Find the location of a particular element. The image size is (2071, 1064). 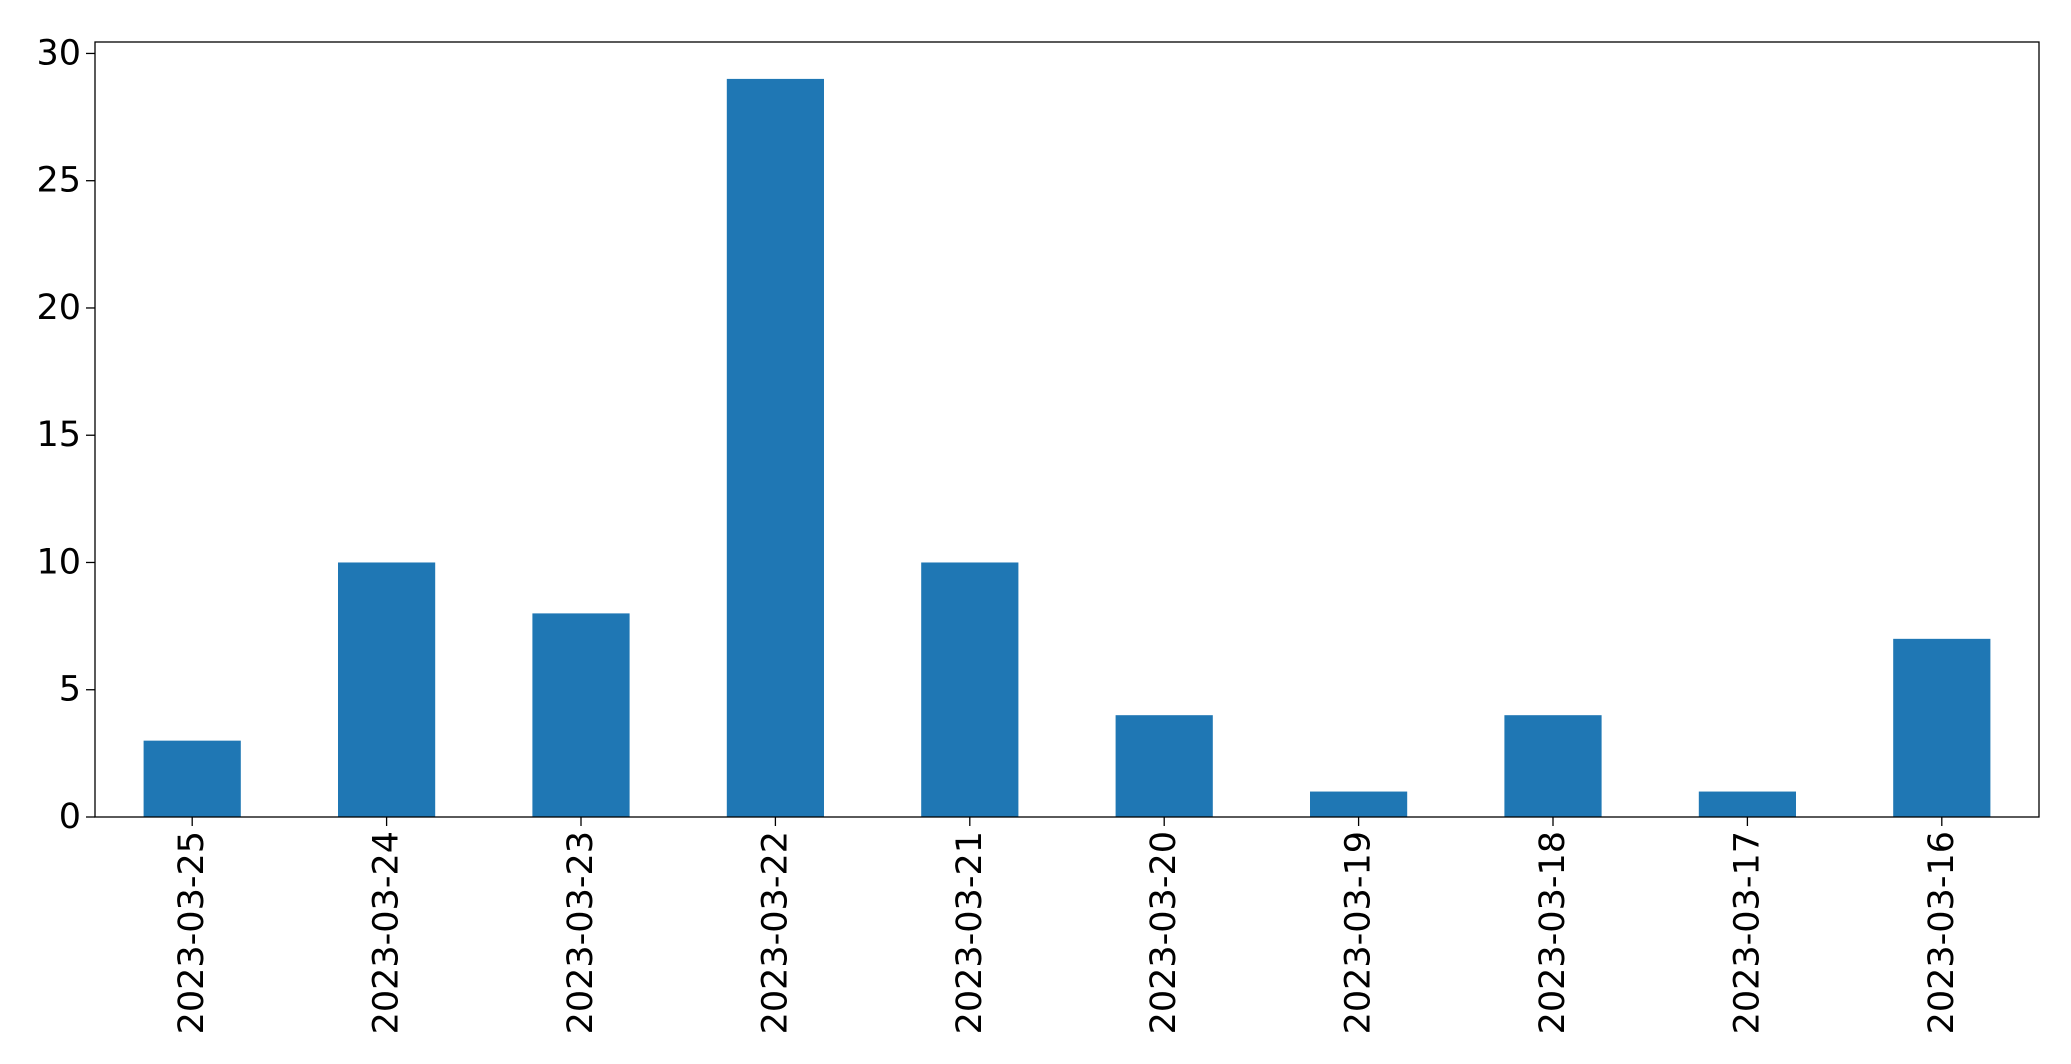

x-tick-label: 2023-03-19 is located at coordinates (1359, 932).